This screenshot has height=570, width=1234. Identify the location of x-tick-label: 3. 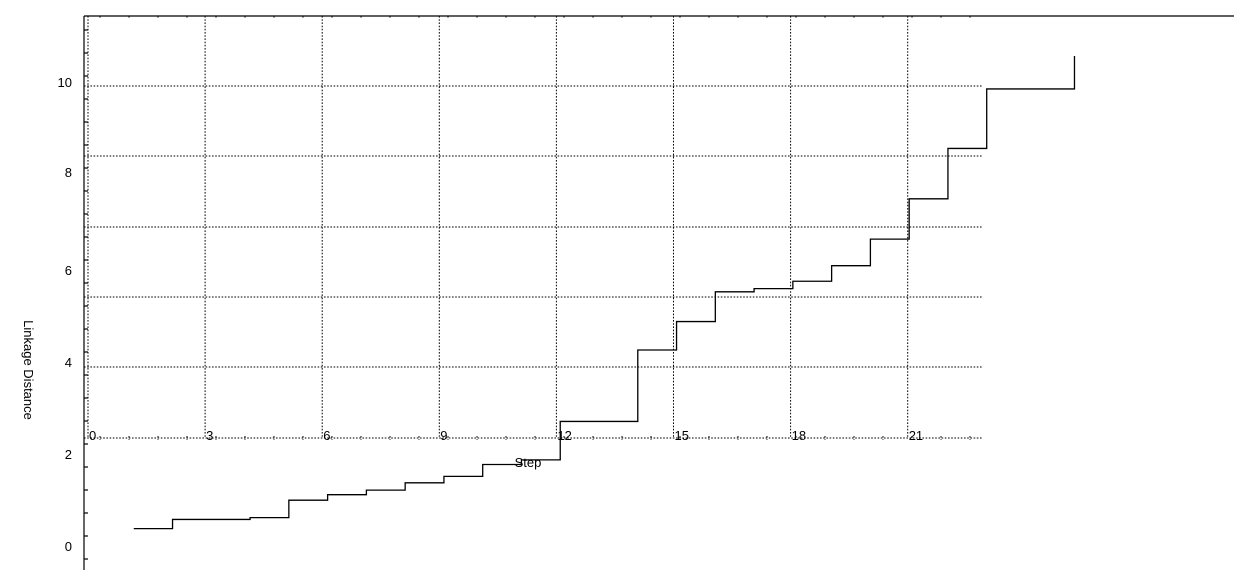
(209, 435).